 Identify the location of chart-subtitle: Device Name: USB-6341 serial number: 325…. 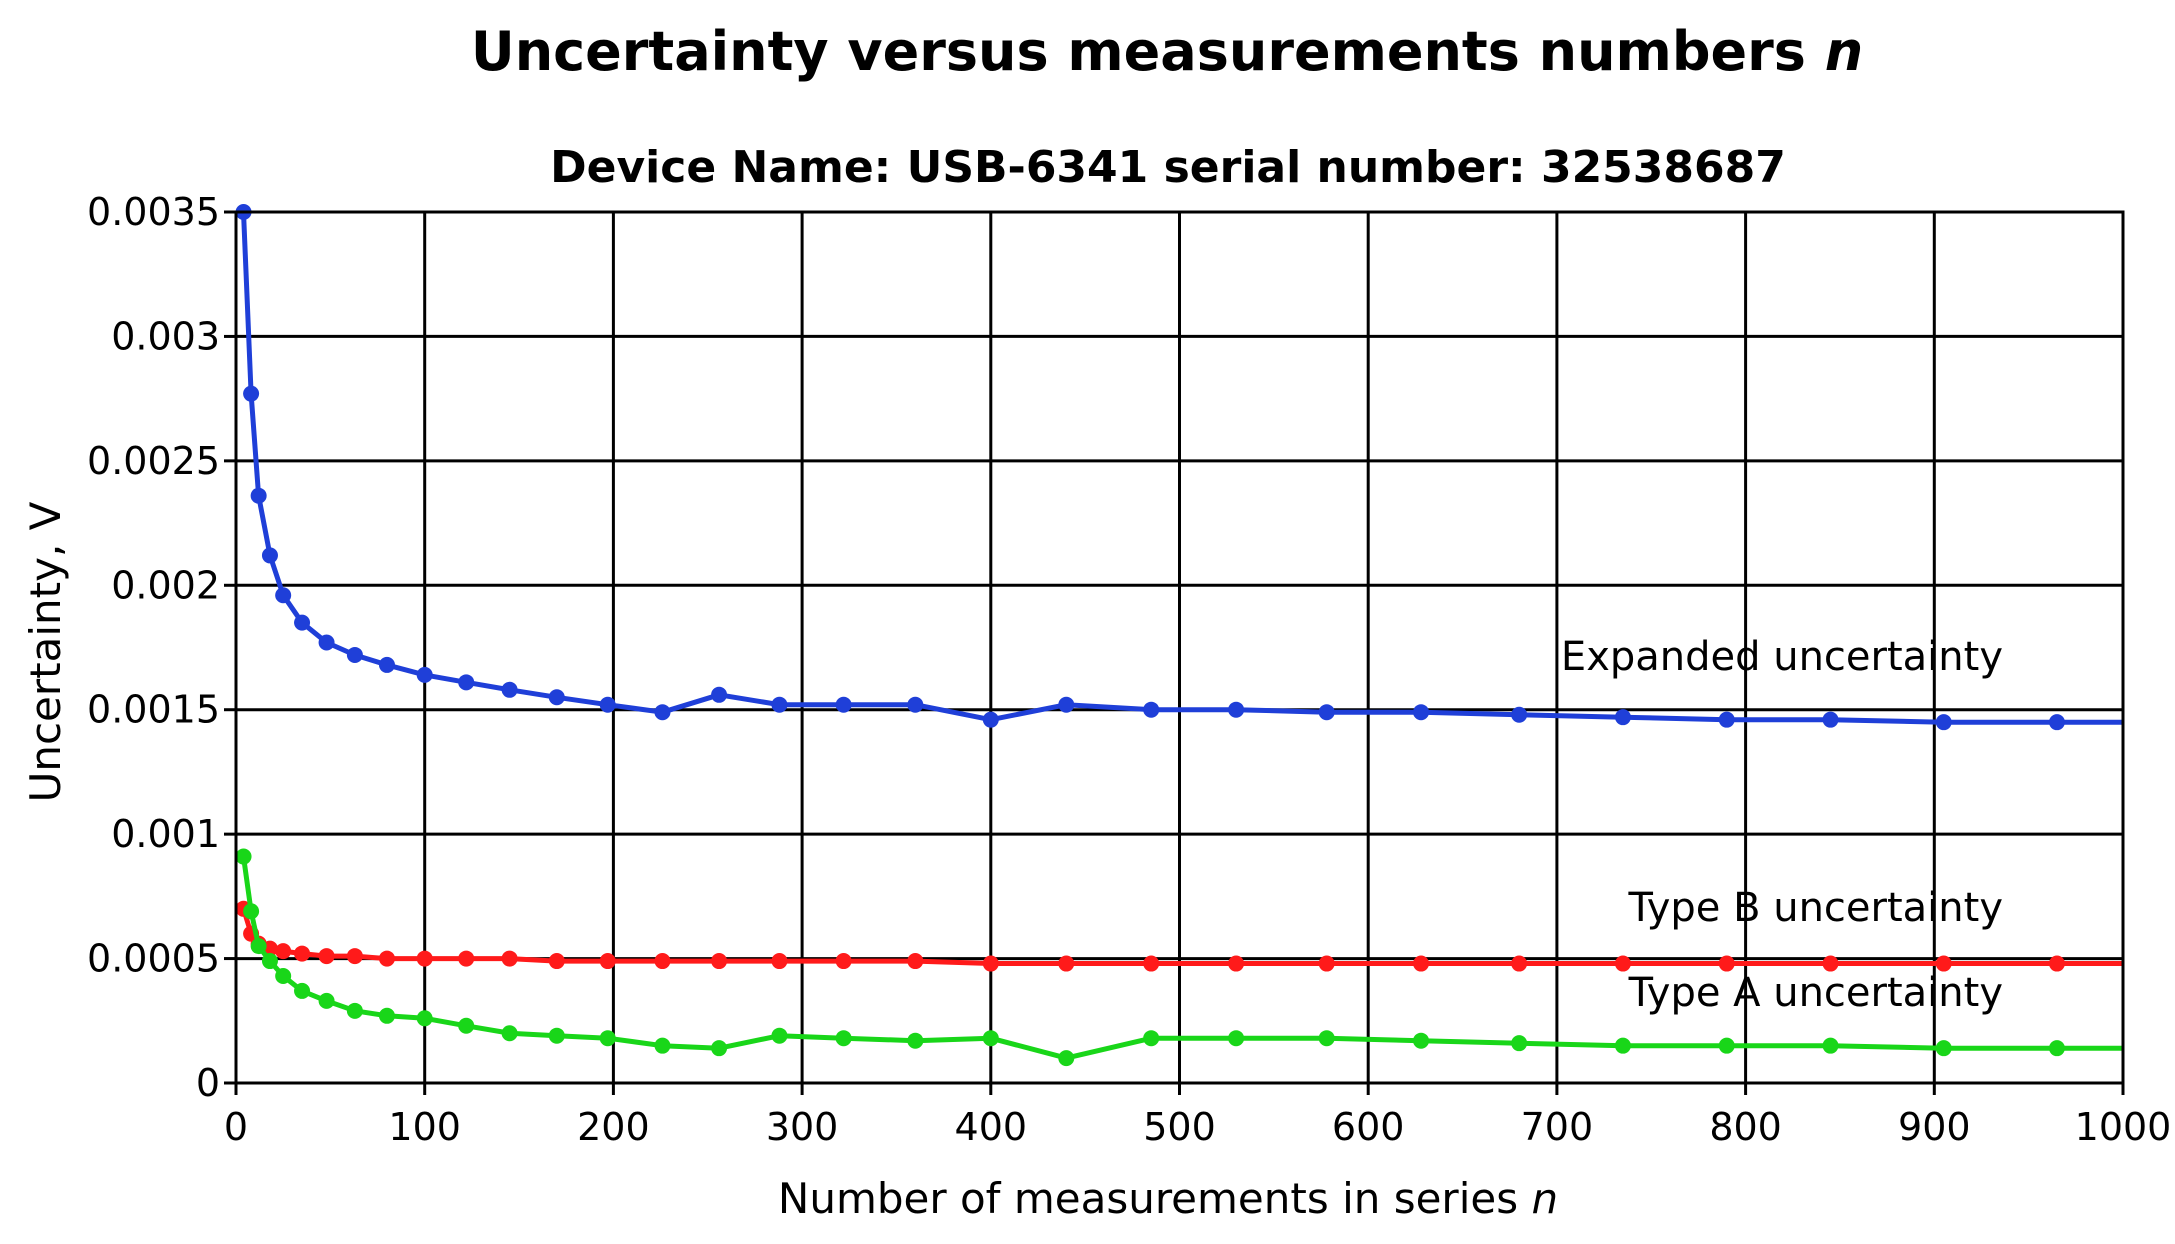
(1168, 167).